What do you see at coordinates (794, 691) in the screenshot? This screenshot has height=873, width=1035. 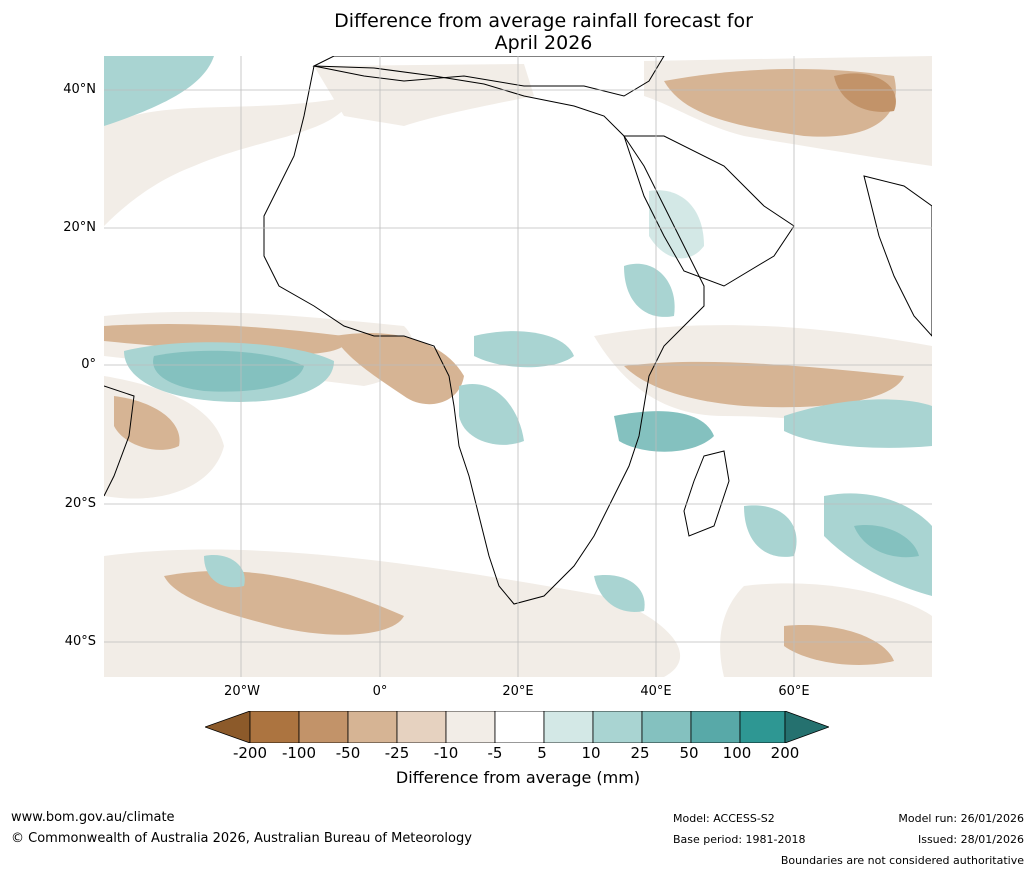 I see `lon-label-60e: 60°E` at bounding box center [794, 691].